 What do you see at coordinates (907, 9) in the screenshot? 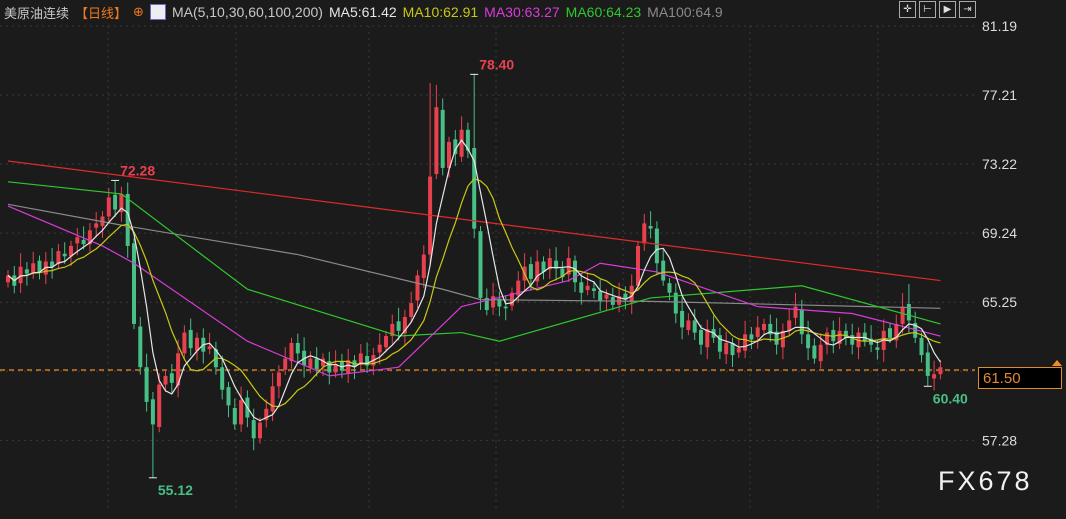
I see `crosshair-icon: ✛` at bounding box center [907, 9].